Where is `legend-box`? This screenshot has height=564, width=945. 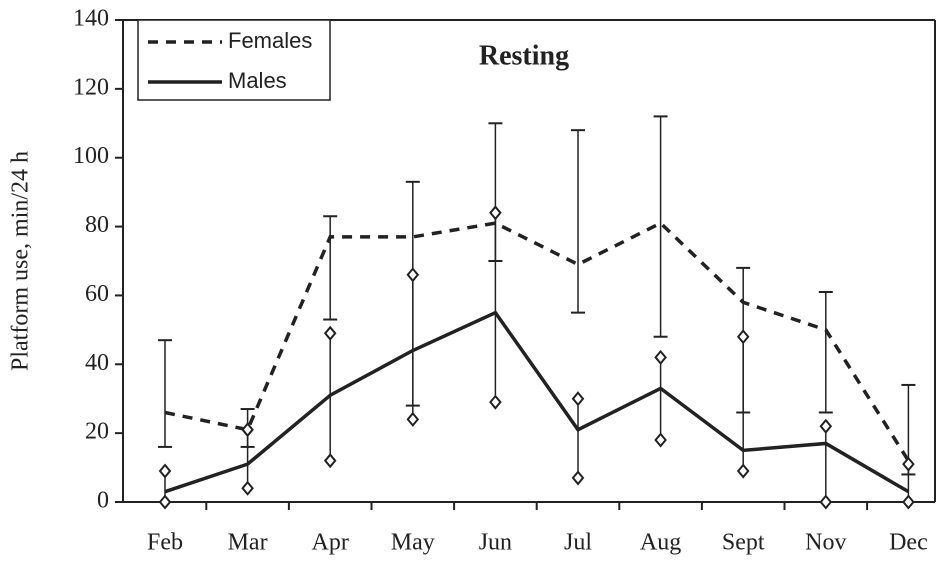 legend-box is located at coordinates (234, 60).